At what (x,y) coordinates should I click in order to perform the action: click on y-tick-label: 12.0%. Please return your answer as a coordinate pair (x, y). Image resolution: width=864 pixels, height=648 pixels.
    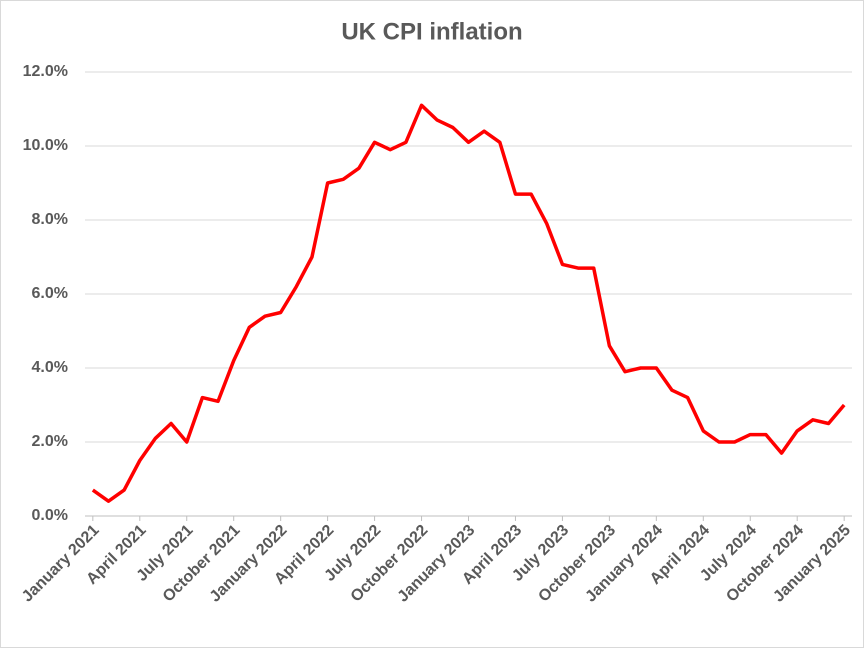
    Looking at the image, I should click on (45, 71).